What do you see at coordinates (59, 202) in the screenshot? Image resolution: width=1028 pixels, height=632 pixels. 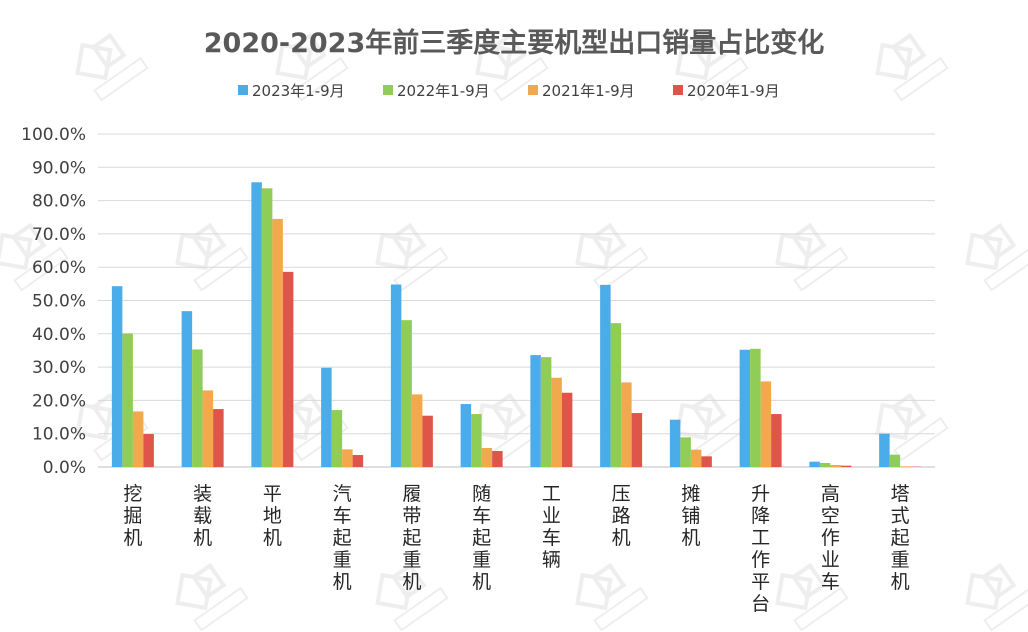 I see `y-tick-label: 80.0%` at bounding box center [59, 202].